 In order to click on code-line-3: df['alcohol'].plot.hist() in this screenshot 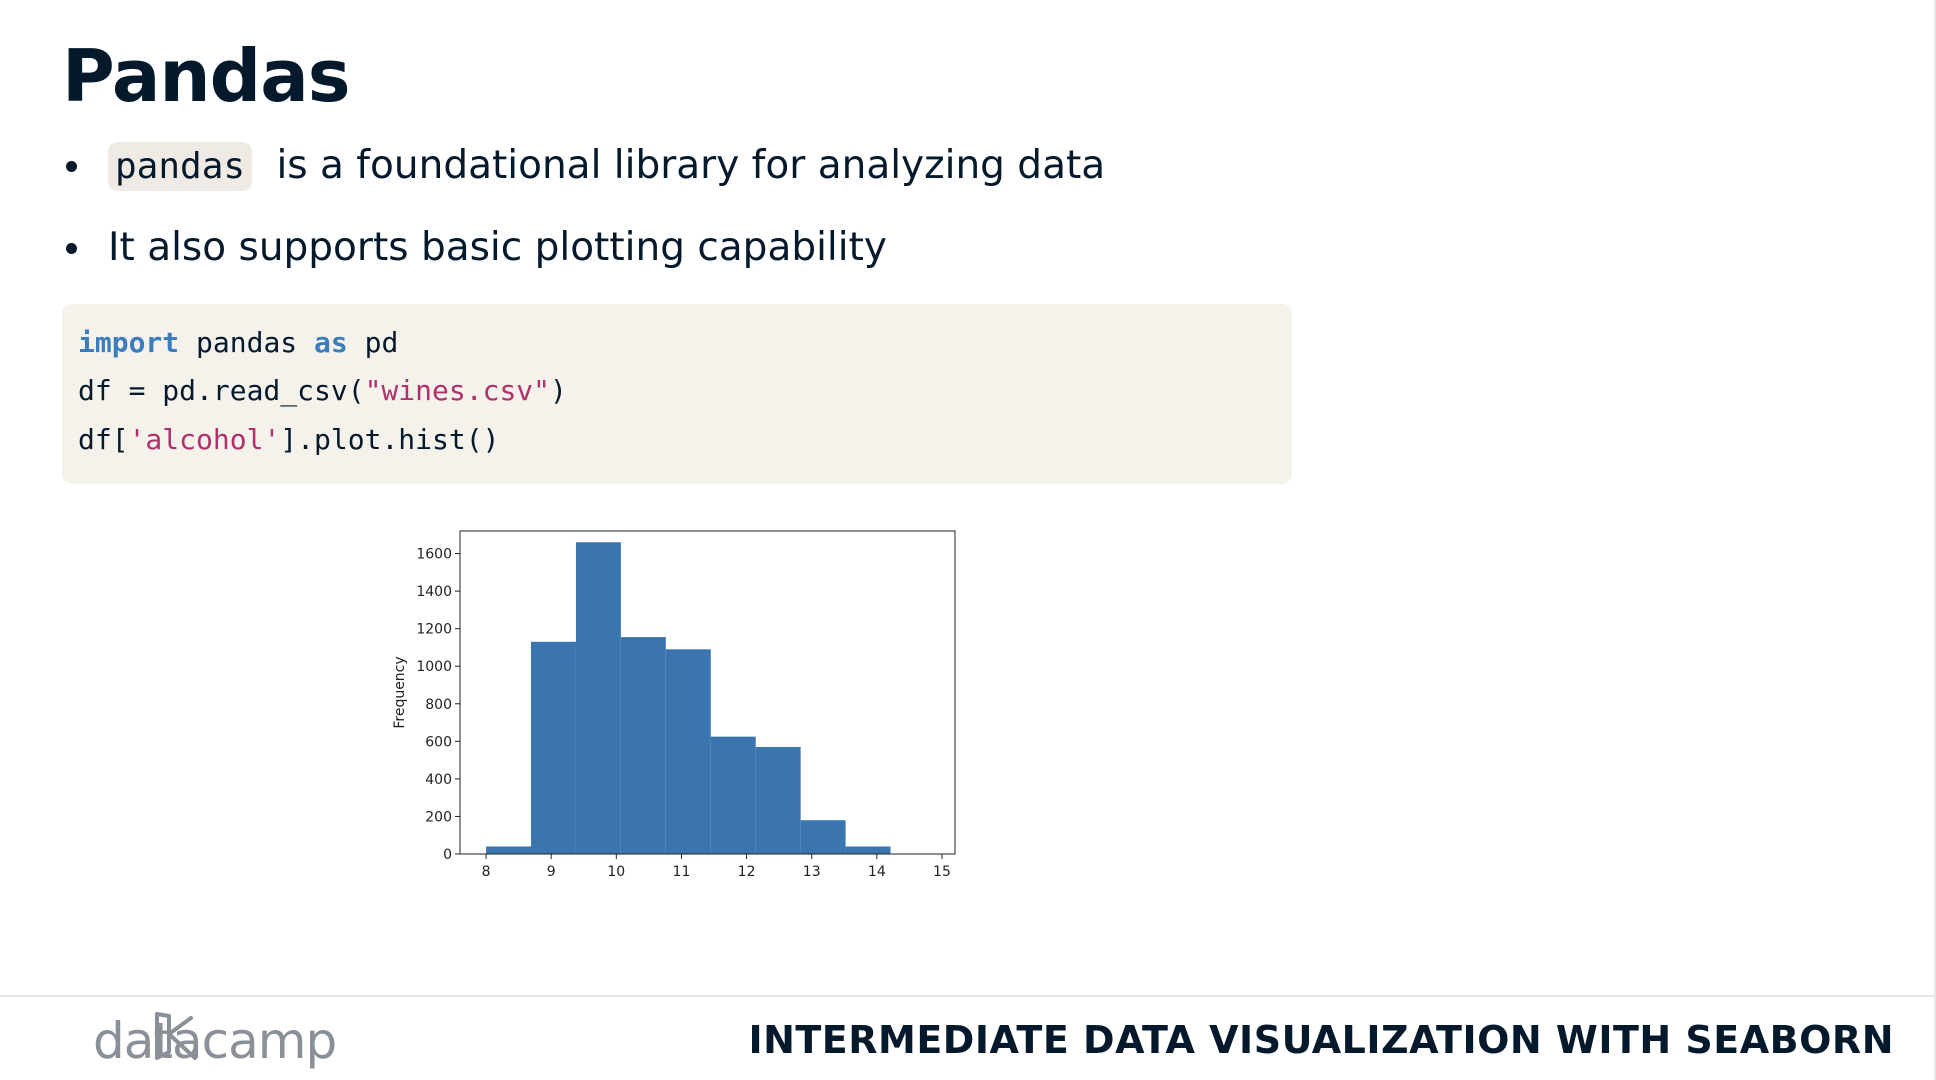, I will do `click(288, 439)`.